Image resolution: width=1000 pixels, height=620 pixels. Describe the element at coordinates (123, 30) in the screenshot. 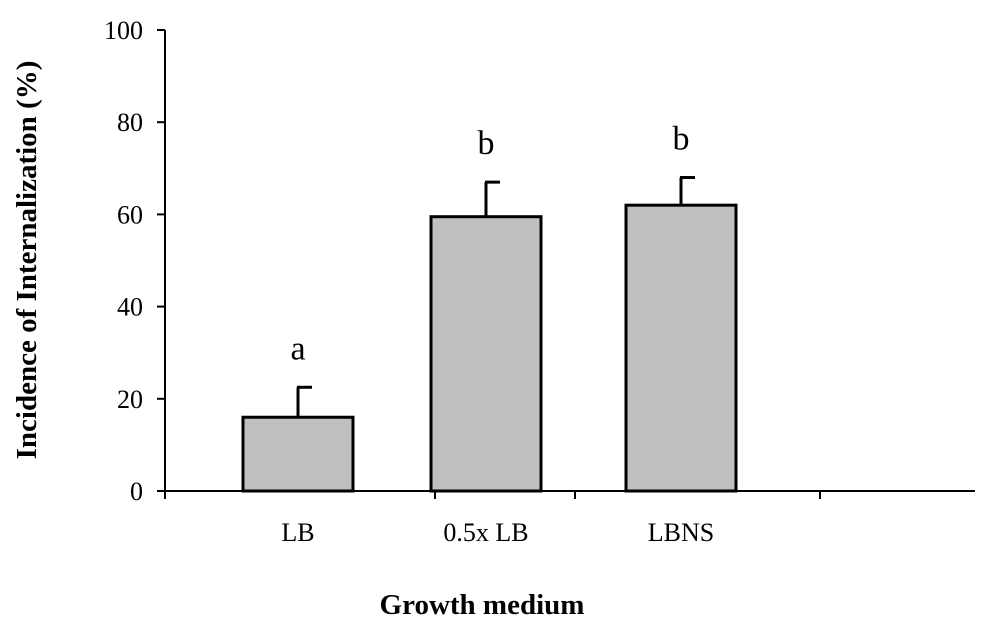

I see `y-tick-label: 100` at that location.